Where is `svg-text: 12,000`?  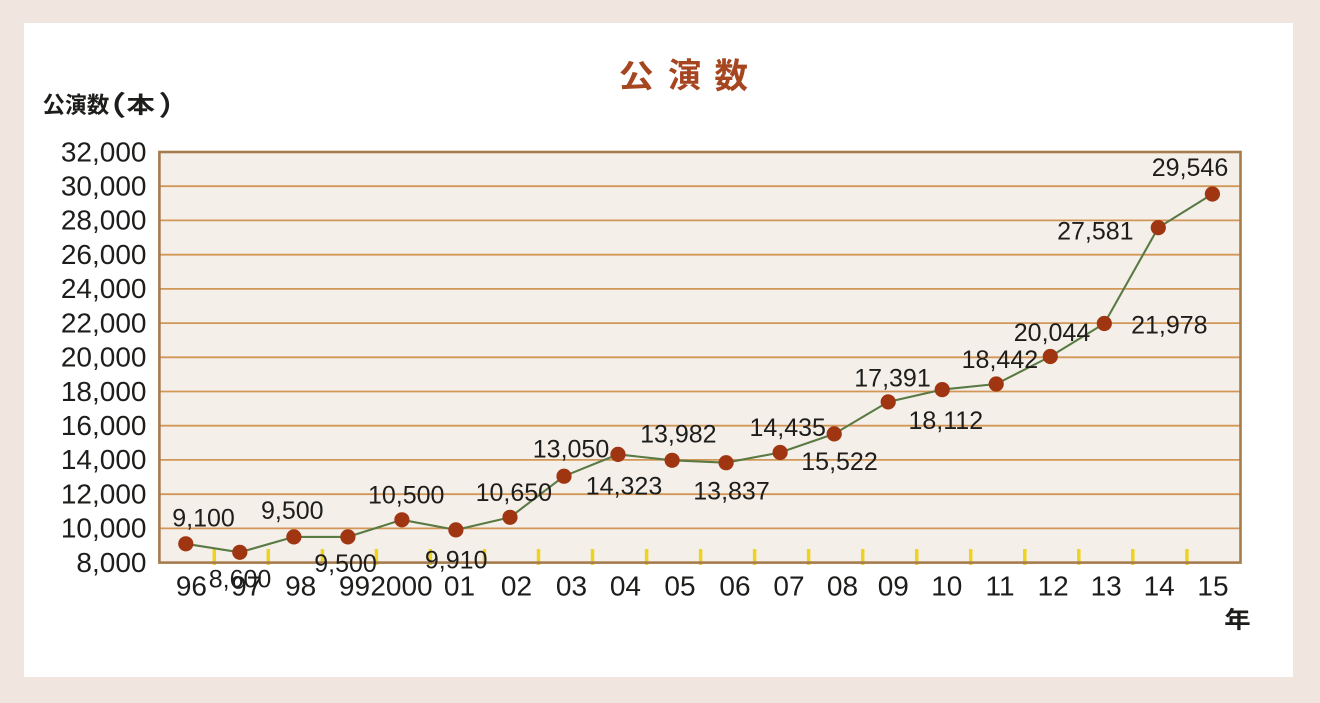
svg-text: 12,000 is located at coordinates (104, 494).